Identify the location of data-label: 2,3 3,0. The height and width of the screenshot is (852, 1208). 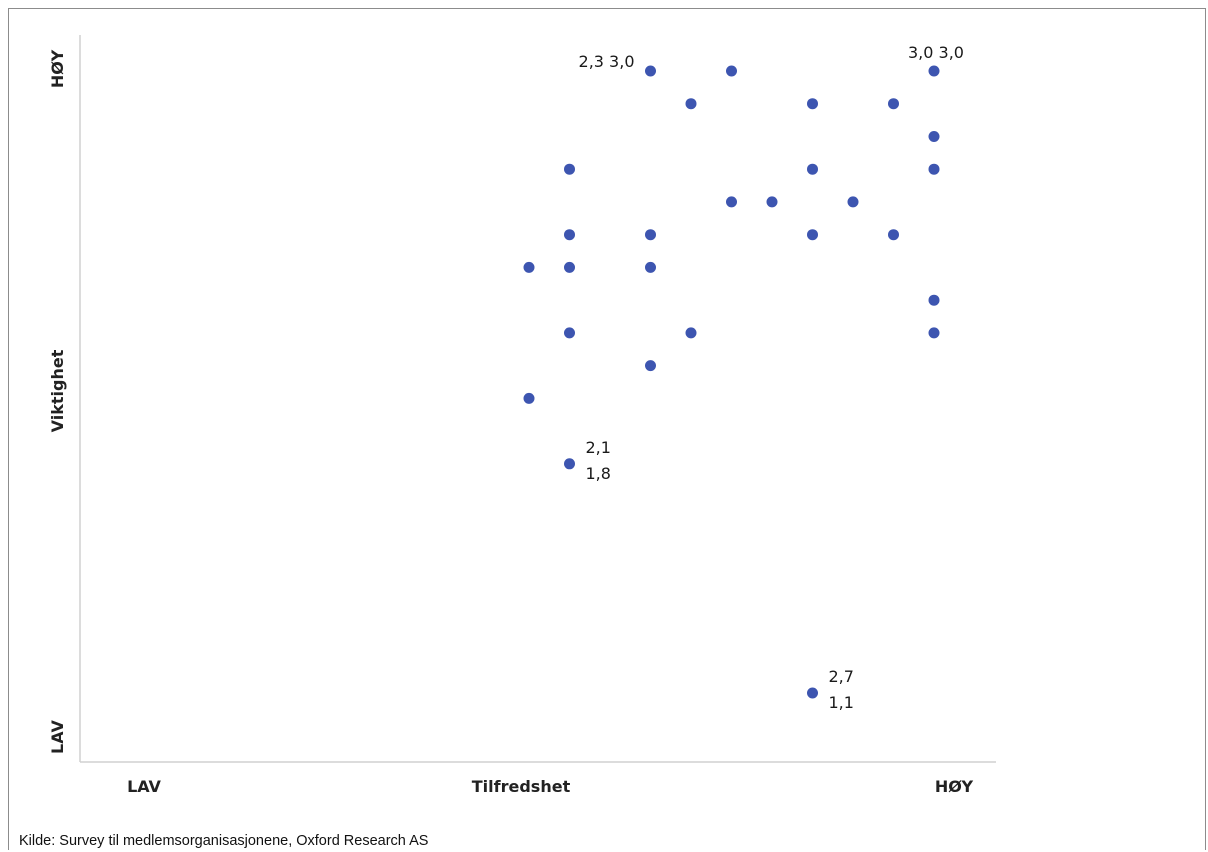
(607, 61).